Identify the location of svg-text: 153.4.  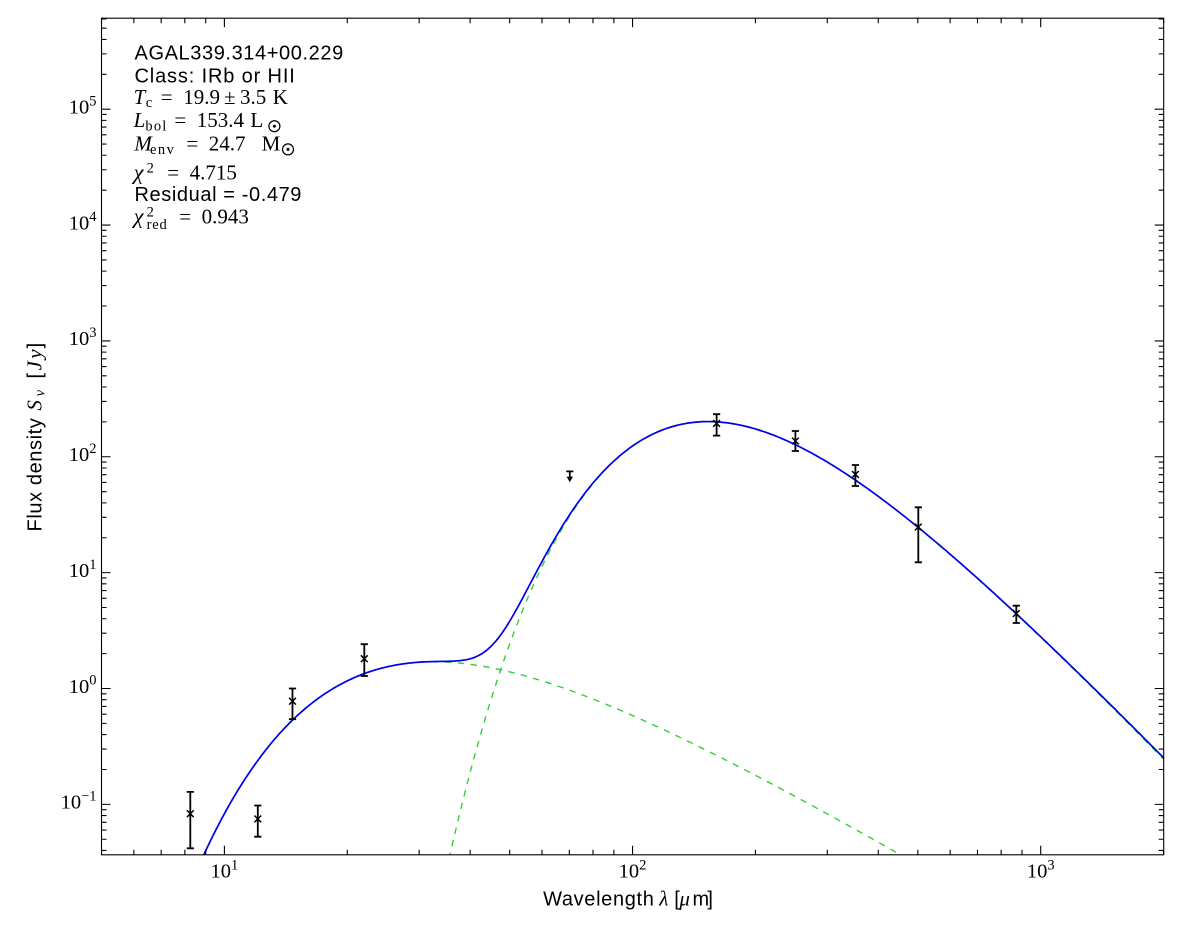
(221, 120).